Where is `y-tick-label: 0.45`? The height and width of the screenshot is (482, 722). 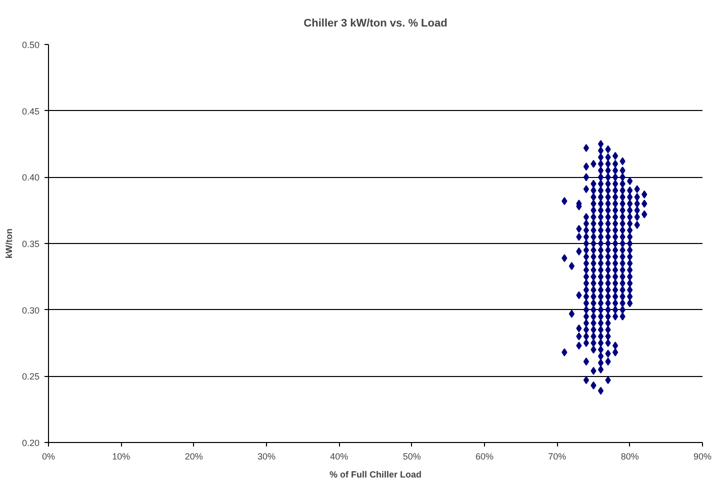
y-tick-label: 0.45 is located at coordinates (31, 111).